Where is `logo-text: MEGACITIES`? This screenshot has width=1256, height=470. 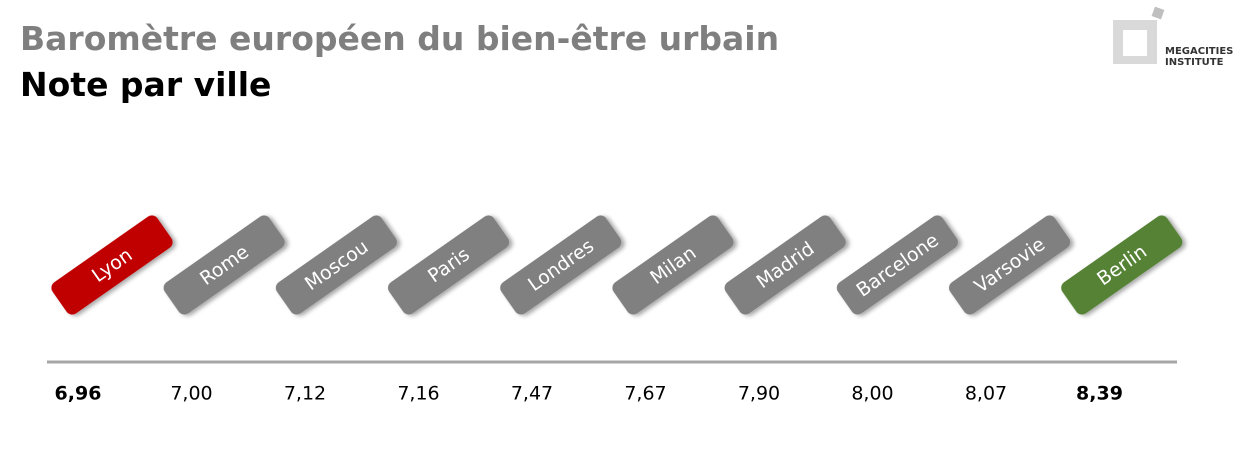
logo-text: MEGACITIES is located at coordinates (1199, 51).